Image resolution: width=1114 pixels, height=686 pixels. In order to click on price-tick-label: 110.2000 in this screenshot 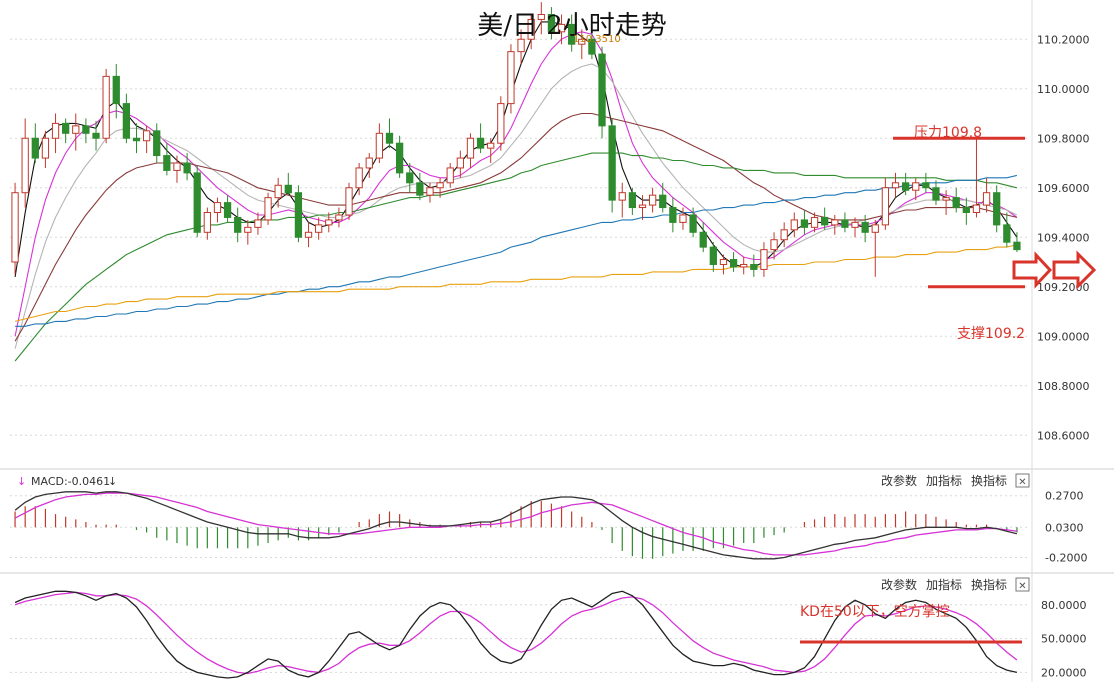, I will do `click(1063, 39)`.